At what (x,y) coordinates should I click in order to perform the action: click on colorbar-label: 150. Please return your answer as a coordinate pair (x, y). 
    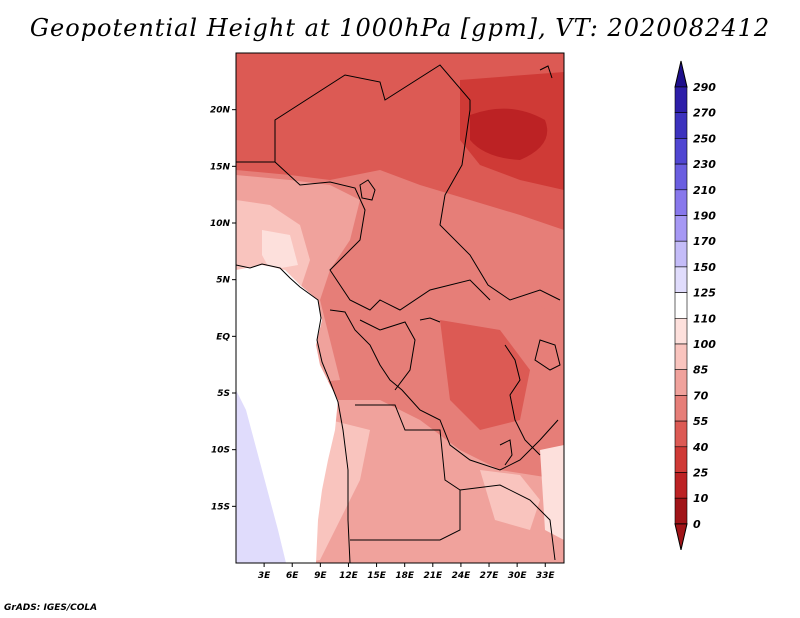
    Looking at the image, I should click on (704, 267).